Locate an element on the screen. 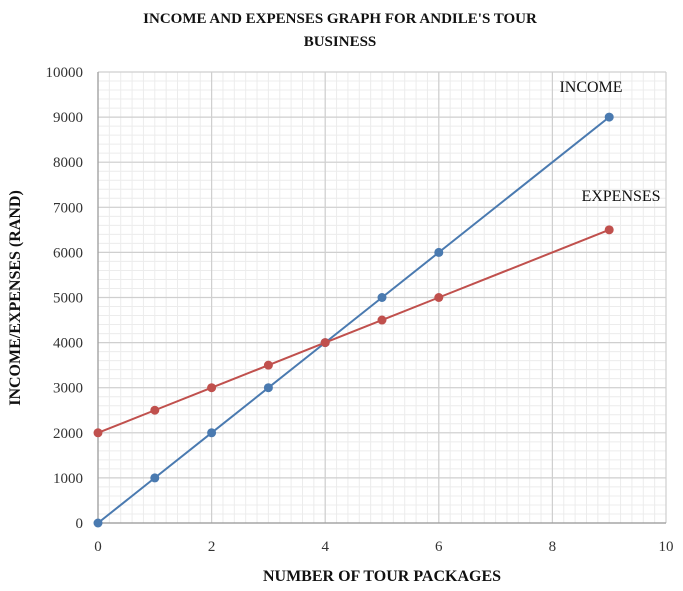 The height and width of the screenshot is (591, 683). x-tick-label: 8 is located at coordinates (553, 547).